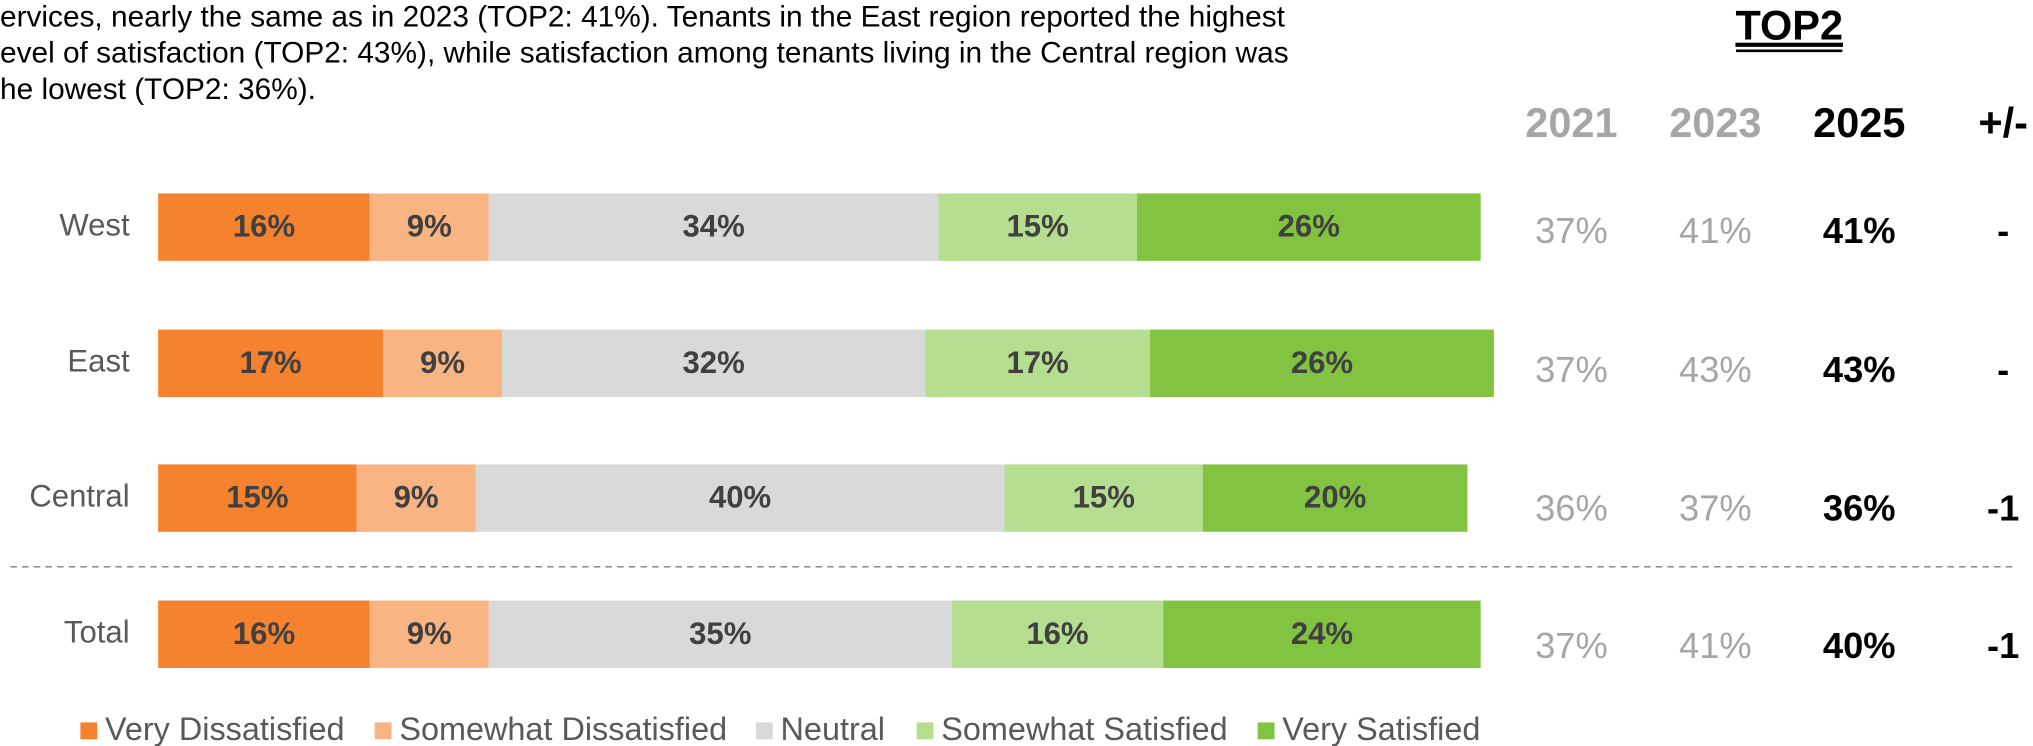 The width and height of the screenshot is (2033, 746). I want to click on legend-label: Very Satisfied, so click(1381, 728).